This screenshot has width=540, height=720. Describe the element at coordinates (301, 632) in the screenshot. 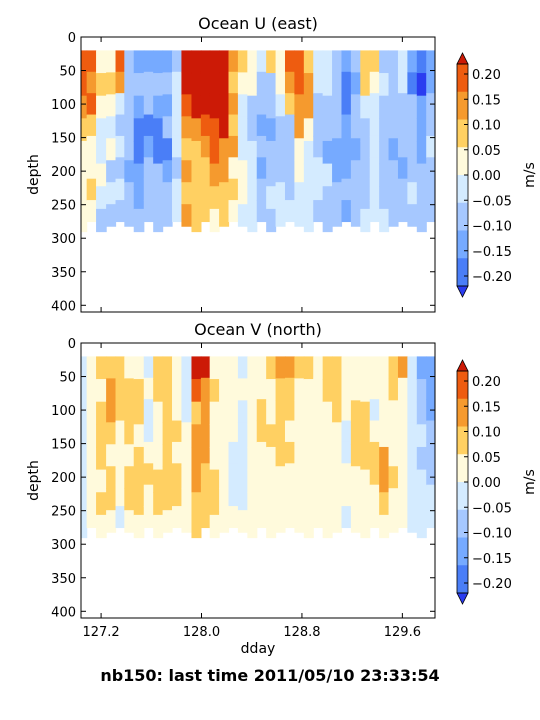

I see `x-tick-label: 128.8` at that location.